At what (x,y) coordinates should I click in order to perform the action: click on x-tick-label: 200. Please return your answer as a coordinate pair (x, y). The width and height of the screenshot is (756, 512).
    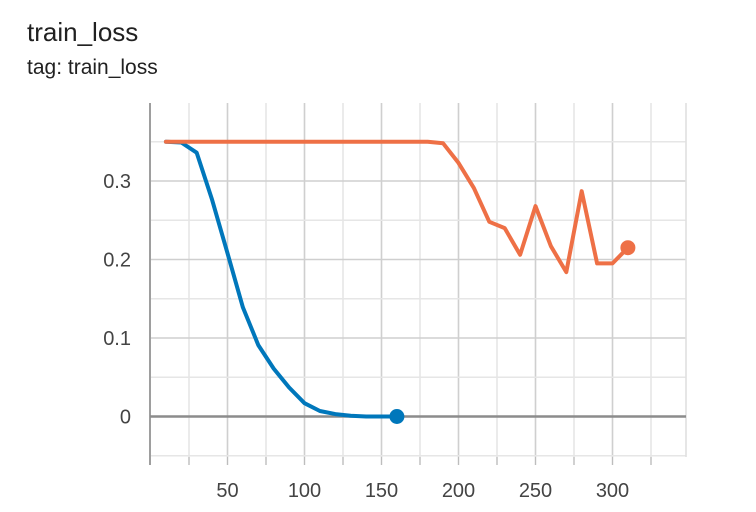
    Looking at the image, I should click on (458, 491).